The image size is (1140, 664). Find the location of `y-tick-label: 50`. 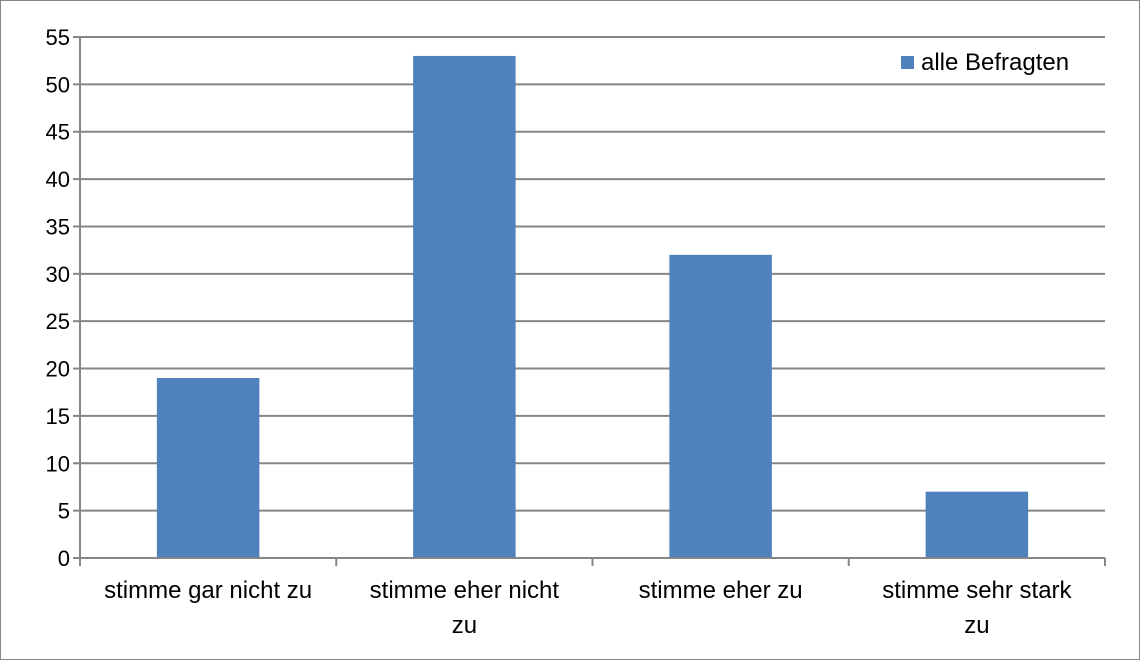

y-tick-label: 50 is located at coordinates (58, 84).